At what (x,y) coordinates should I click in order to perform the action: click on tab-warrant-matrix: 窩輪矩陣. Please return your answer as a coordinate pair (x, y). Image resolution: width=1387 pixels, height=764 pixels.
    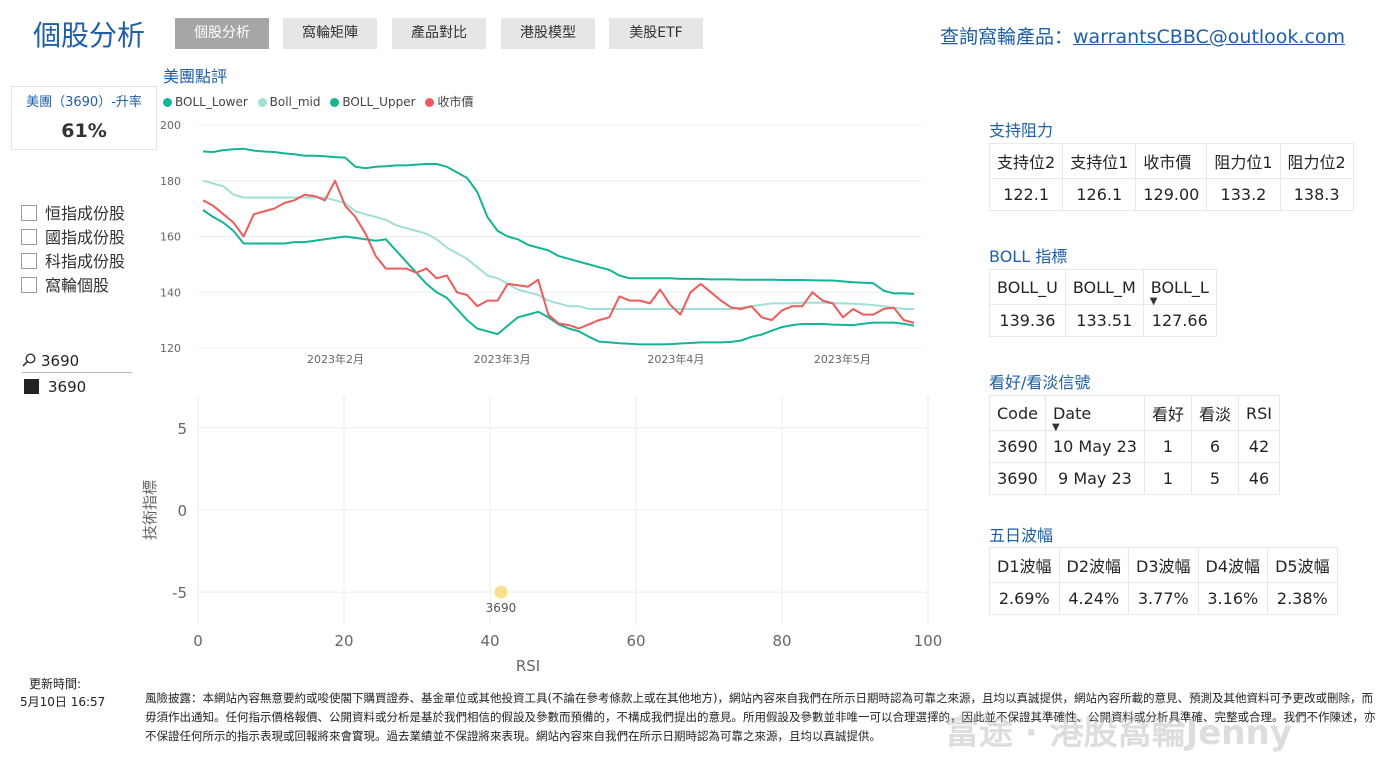
    Looking at the image, I should click on (330, 33).